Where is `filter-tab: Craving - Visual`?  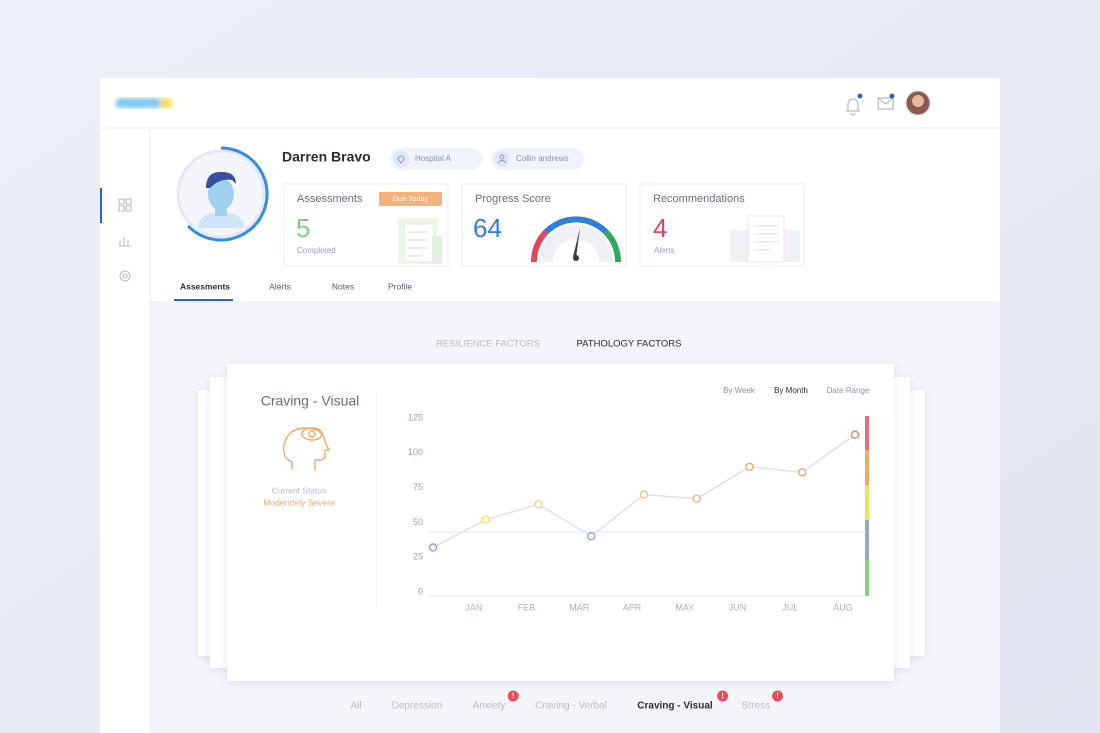
filter-tab: Craving - Visual is located at coordinates (675, 706).